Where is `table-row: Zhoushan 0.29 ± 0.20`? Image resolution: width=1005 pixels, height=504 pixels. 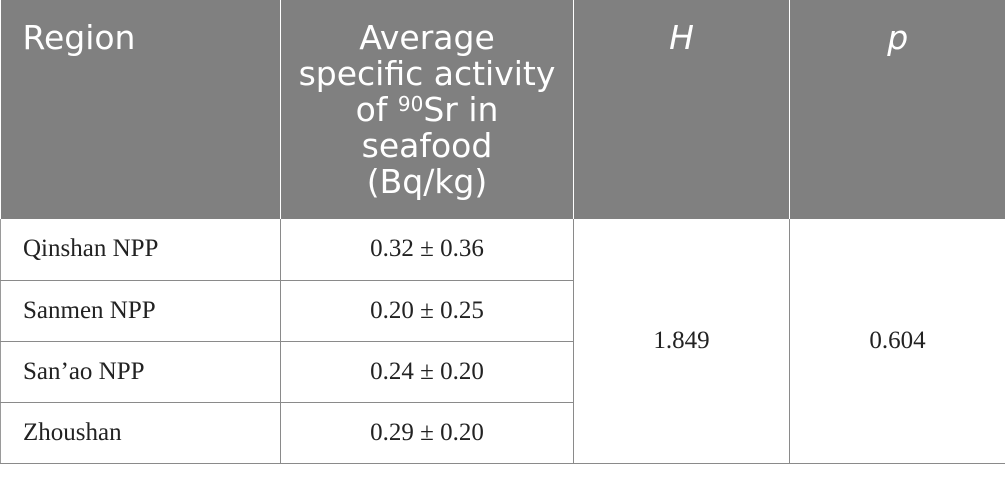
table-row: Zhoushan 0.29 ± 0.20 is located at coordinates (502, 432).